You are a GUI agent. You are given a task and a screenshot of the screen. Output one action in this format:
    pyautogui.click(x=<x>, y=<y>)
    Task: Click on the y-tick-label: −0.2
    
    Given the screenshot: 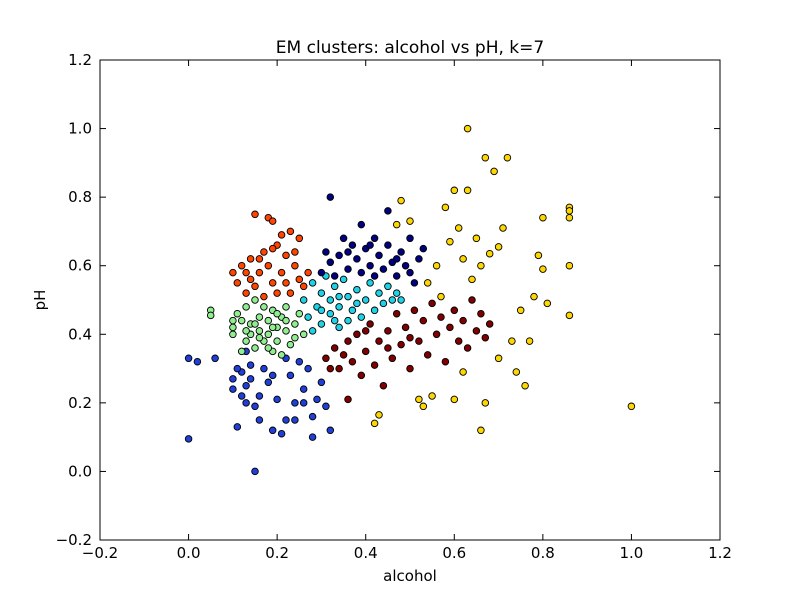 What is the action you would take?
    pyautogui.click(x=74, y=540)
    